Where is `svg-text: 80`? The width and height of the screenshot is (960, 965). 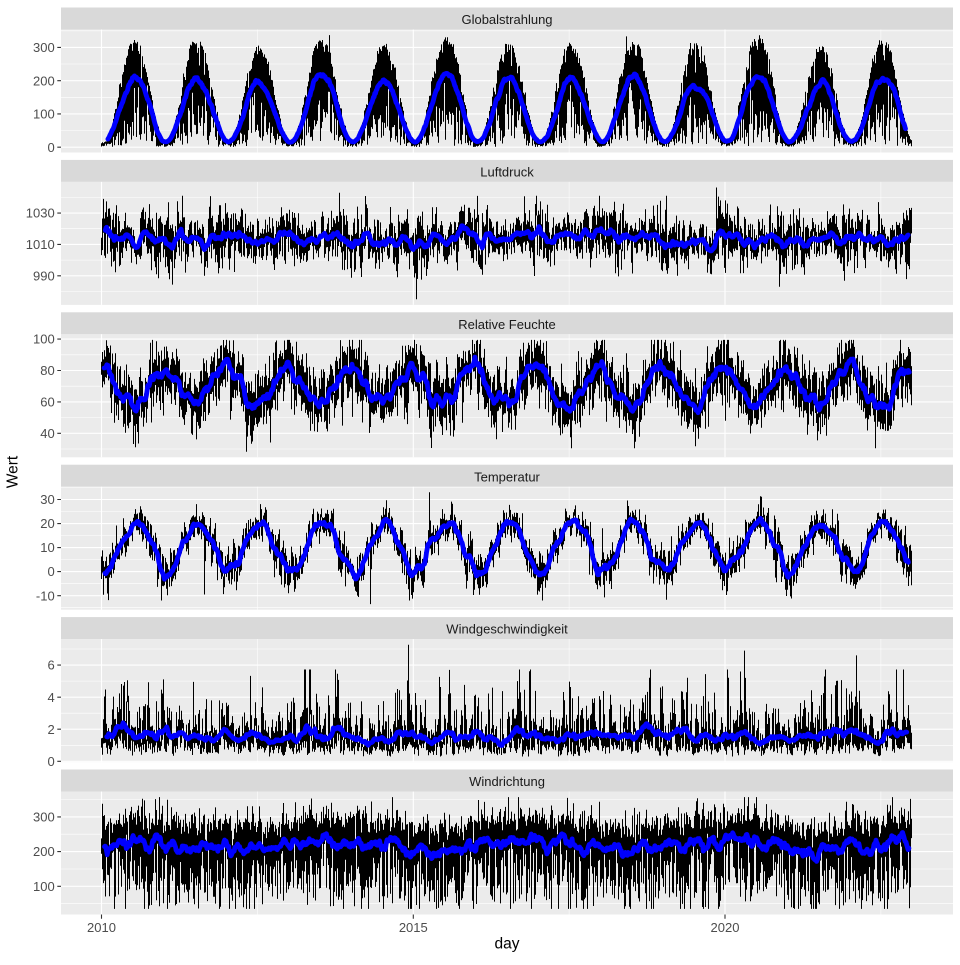
svg-text: 80 is located at coordinates (47, 370).